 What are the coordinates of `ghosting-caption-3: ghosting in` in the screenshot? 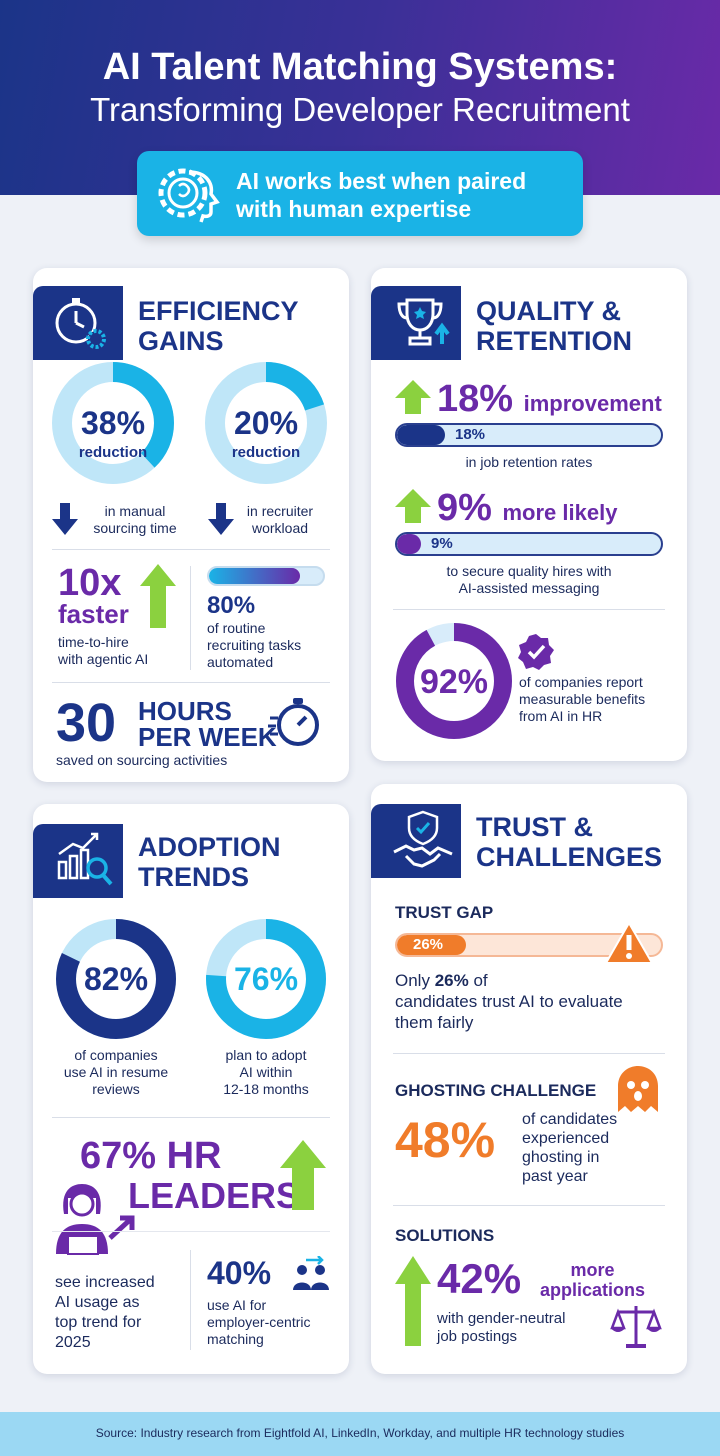 It's located at (561, 1157).